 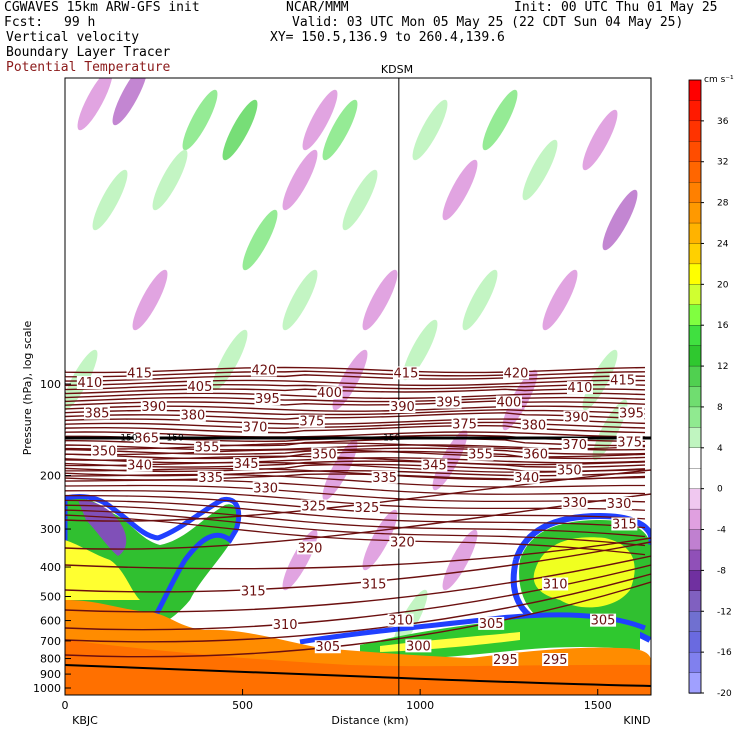 I want to click on tropopause-label: 150, so click(x=175, y=439).